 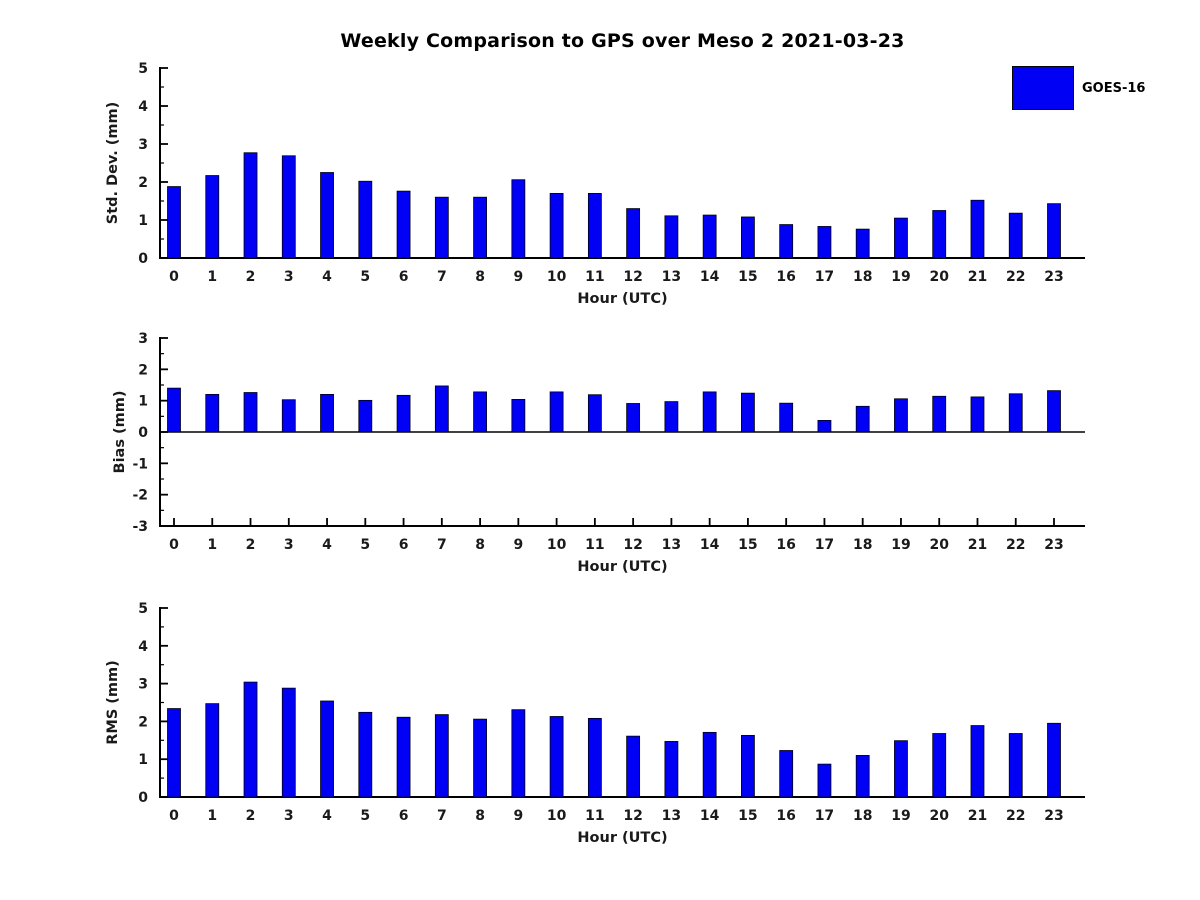 What do you see at coordinates (113, 163) in the screenshot?
I see `y-axis-label: Std. Dev. (mm)` at bounding box center [113, 163].